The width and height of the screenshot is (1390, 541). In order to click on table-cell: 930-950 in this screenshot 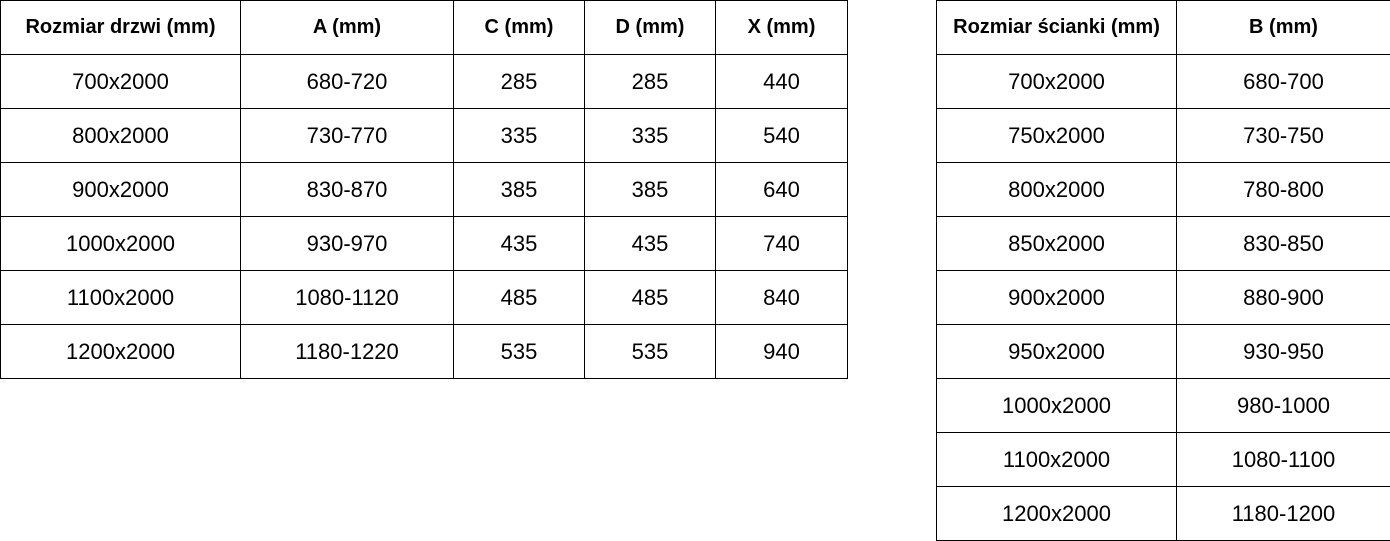, I will do `click(1283, 351)`.